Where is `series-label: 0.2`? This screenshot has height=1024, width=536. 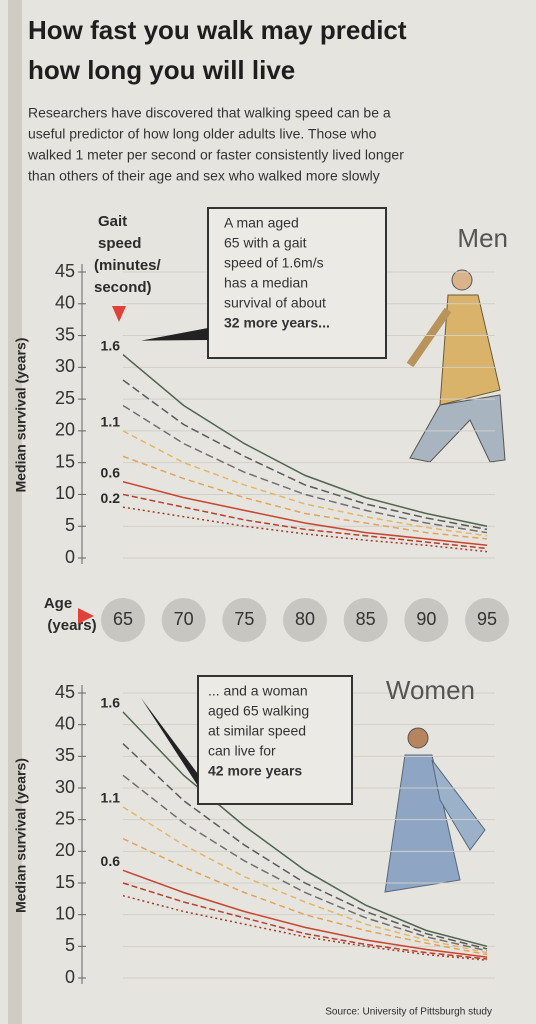
series-label: 0.2 is located at coordinates (111, 498).